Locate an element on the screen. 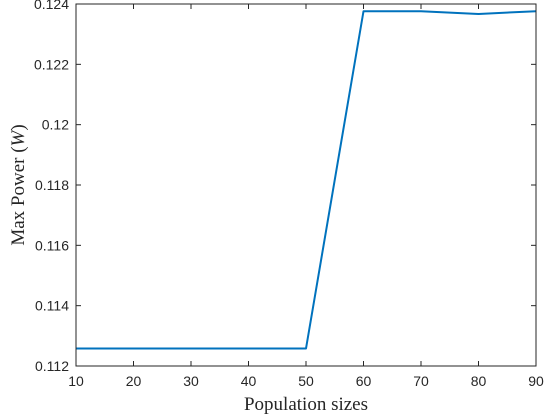  y-axis-label-unit: W is located at coordinates (18, 137).